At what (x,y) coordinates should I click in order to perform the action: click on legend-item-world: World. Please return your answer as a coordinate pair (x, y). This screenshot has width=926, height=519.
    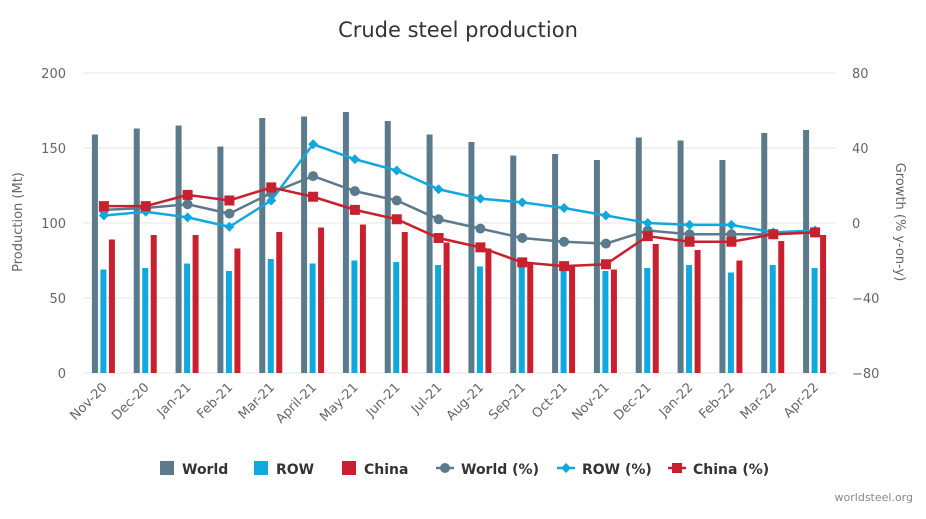
    Looking at the image, I should click on (194, 469).